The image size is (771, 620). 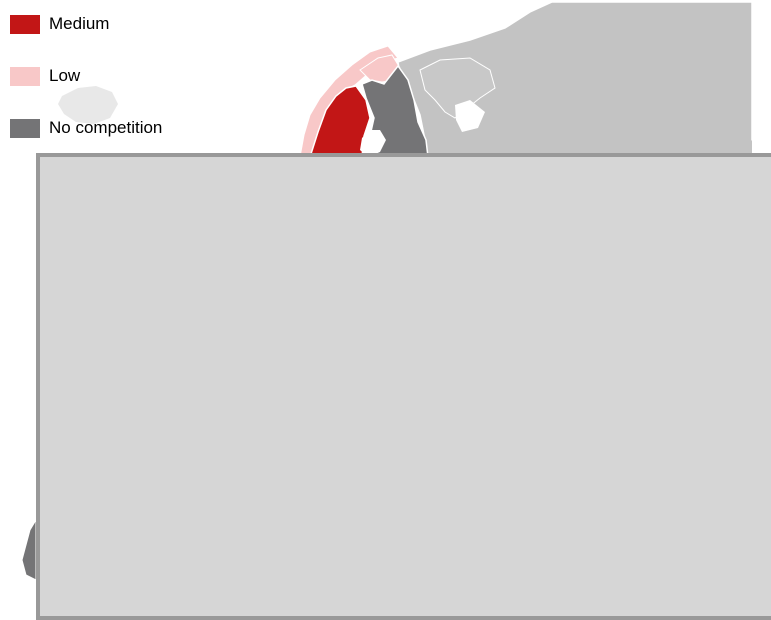 What do you see at coordinates (373, 143) in the screenshot?
I see `gulf-of-bothnia` at bounding box center [373, 143].